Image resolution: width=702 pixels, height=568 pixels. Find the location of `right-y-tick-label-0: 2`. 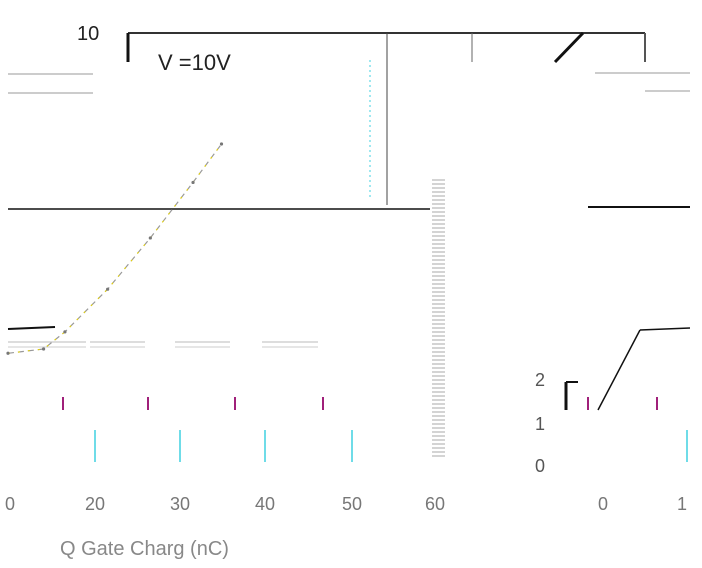

right-y-tick-label-0: 2 is located at coordinates (540, 380).